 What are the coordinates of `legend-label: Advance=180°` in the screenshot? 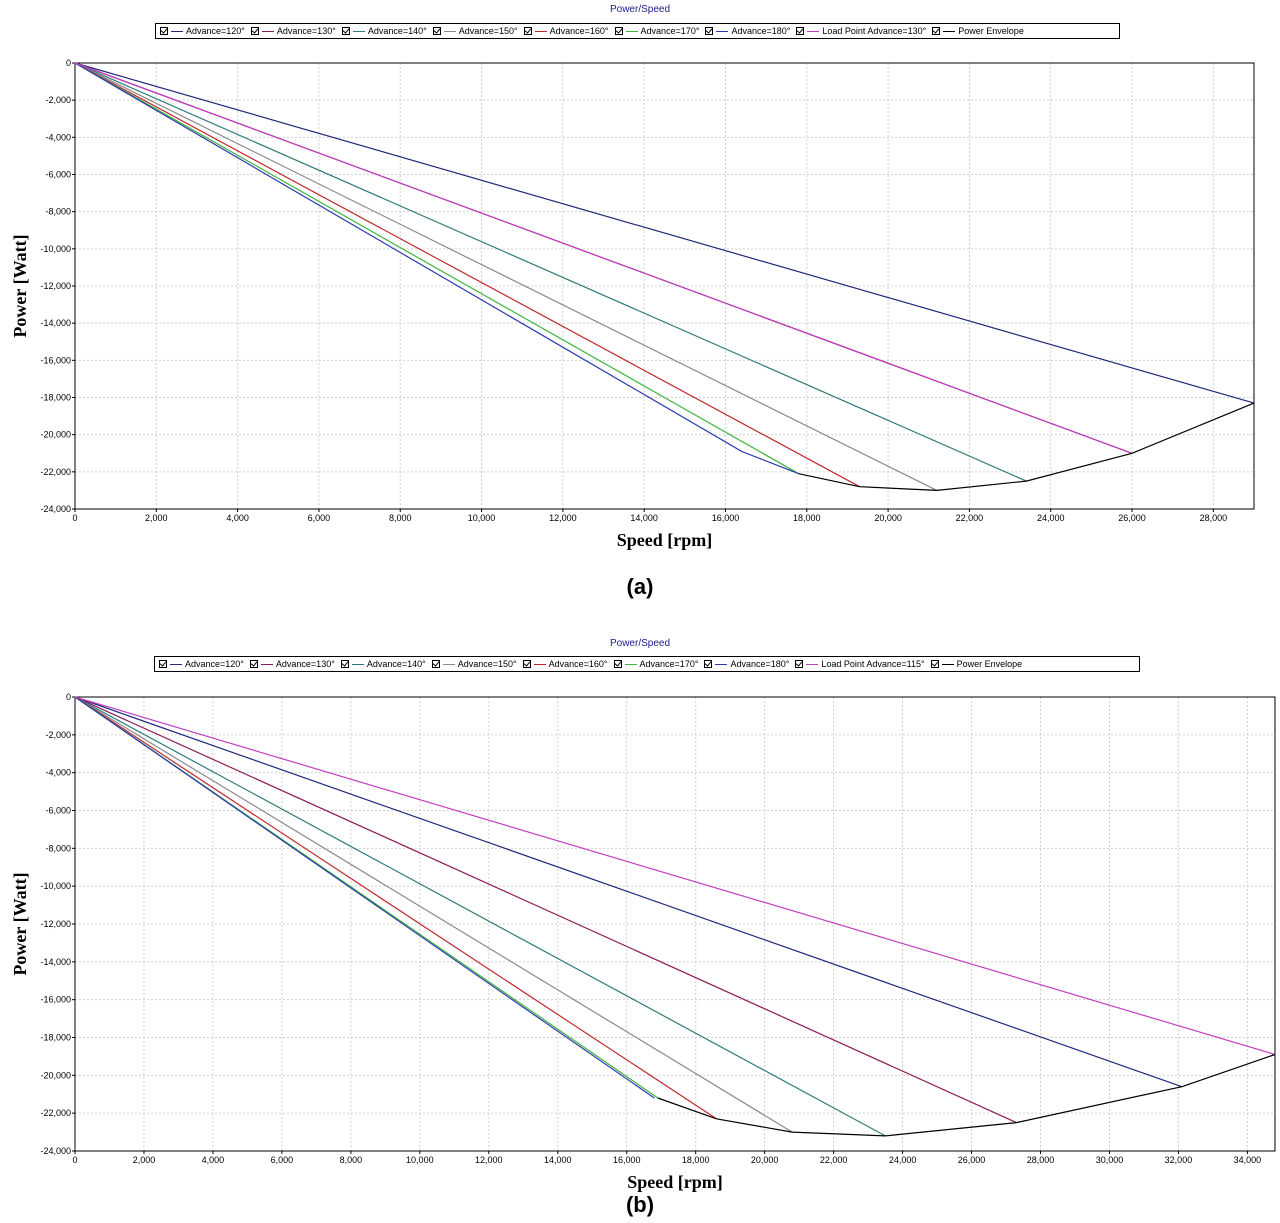 It's located at (760, 664).